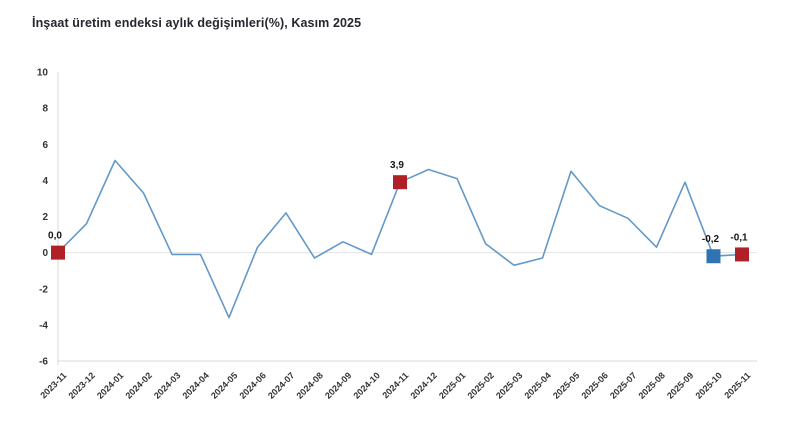  What do you see at coordinates (81, 385) in the screenshot?
I see `x-tick-label: 2023-12` at bounding box center [81, 385].